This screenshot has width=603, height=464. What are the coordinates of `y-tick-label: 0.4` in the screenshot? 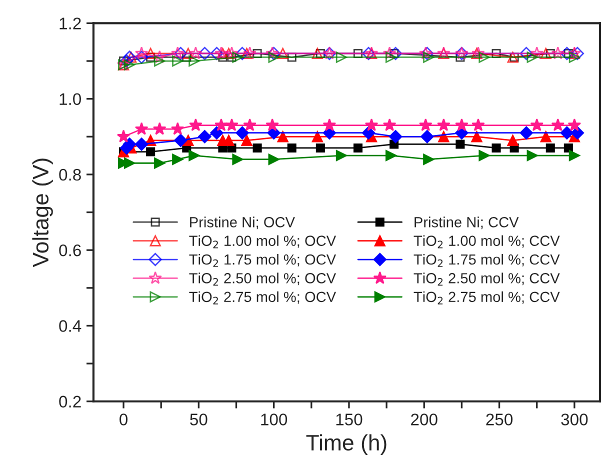 It's located at (70, 326).